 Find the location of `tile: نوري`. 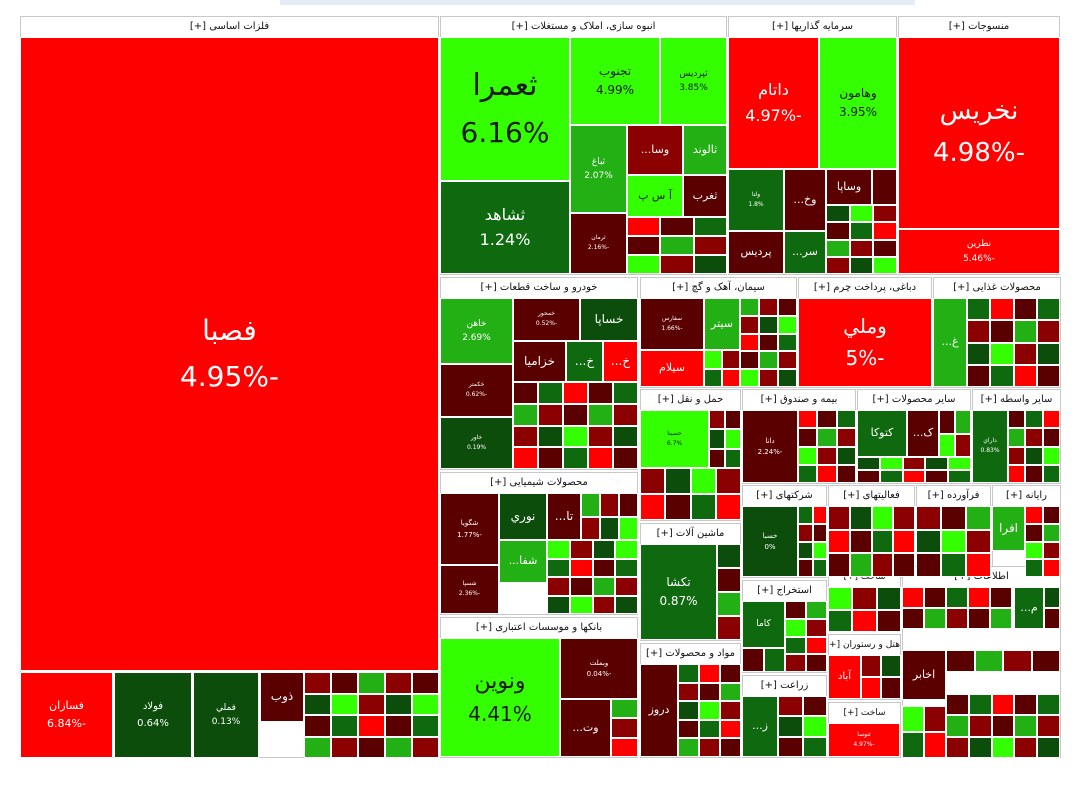

tile: نوري is located at coordinates (523, 516).